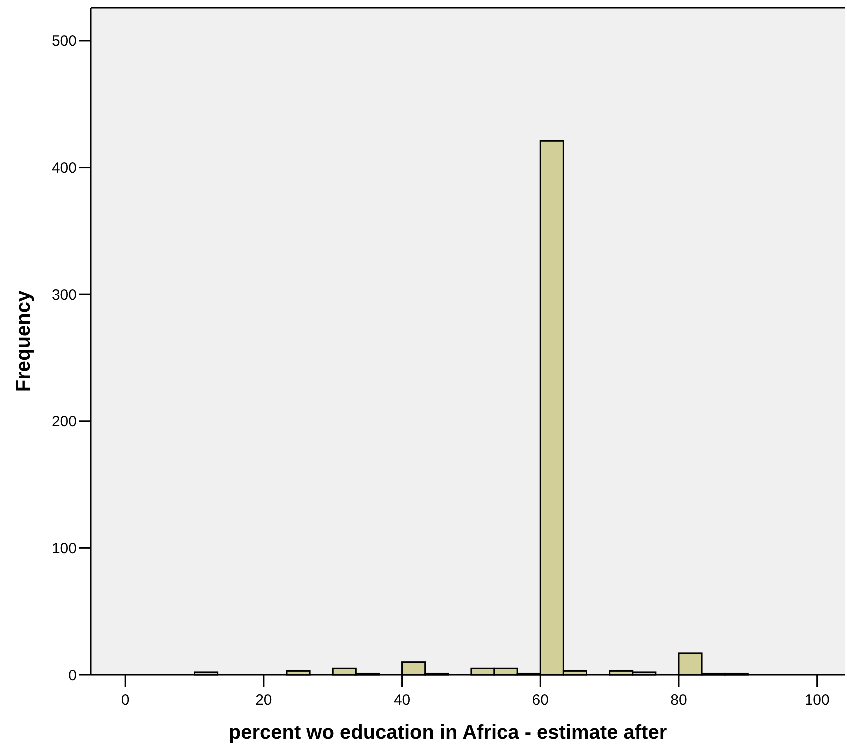 The height and width of the screenshot is (753, 847). I want to click on x-tick-label: 20, so click(264, 700).